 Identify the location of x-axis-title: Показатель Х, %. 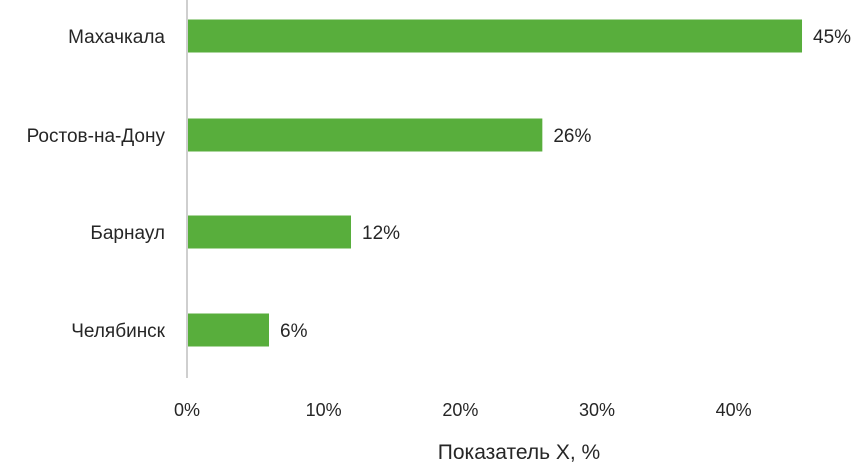
(519, 452).